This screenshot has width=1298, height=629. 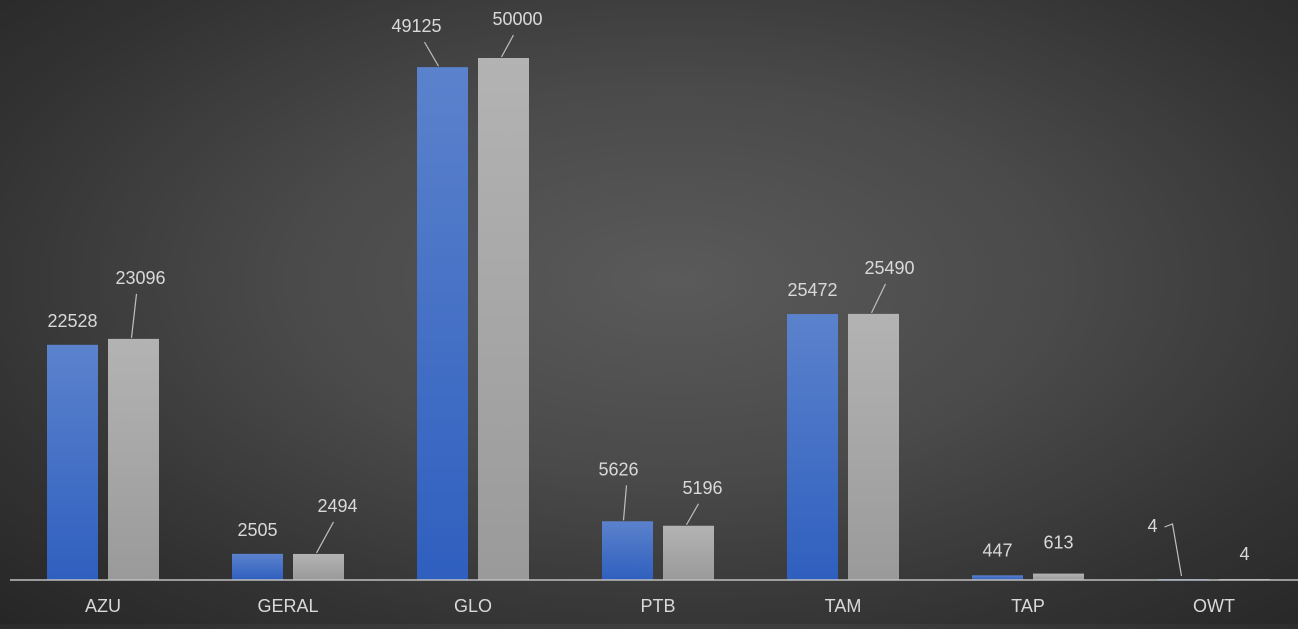 I want to click on data-label: 447, so click(x=997, y=550).